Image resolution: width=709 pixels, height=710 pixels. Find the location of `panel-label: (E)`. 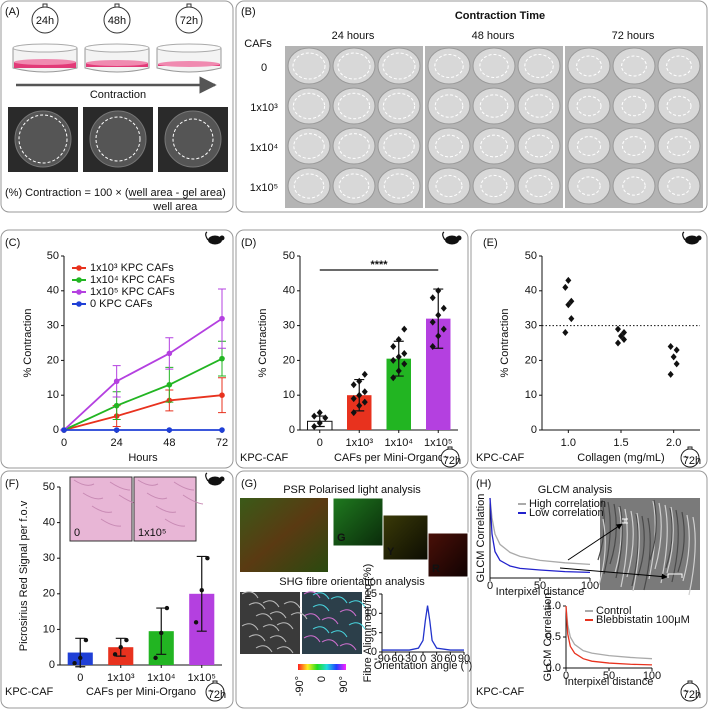

panel-label: (E) is located at coordinates (490, 243).